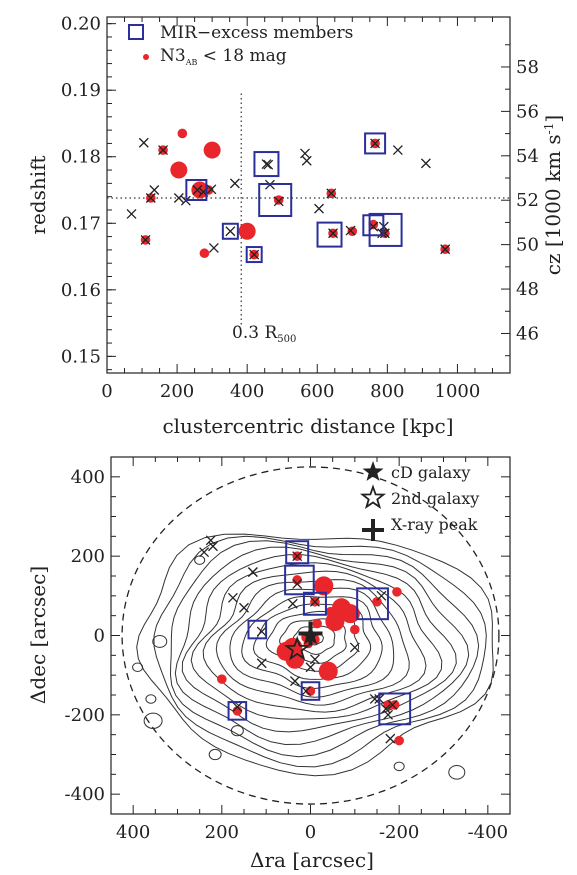 This screenshot has width=577, height=875. Describe the element at coordinates (88, 556) in the screenshot. I see `bottom-y-tick-label: 200` at that location.